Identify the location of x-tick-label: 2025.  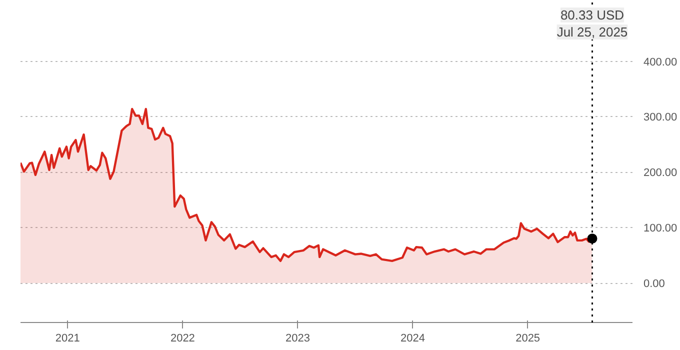
(528, 338).